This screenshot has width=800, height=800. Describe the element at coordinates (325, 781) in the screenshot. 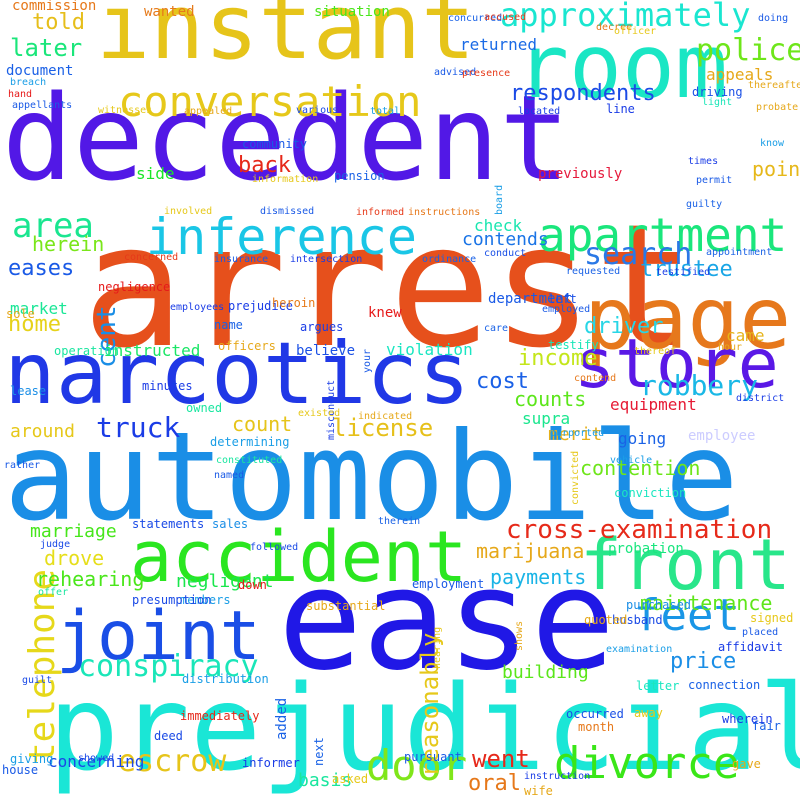

I see `cloud-word: basis` at that location.